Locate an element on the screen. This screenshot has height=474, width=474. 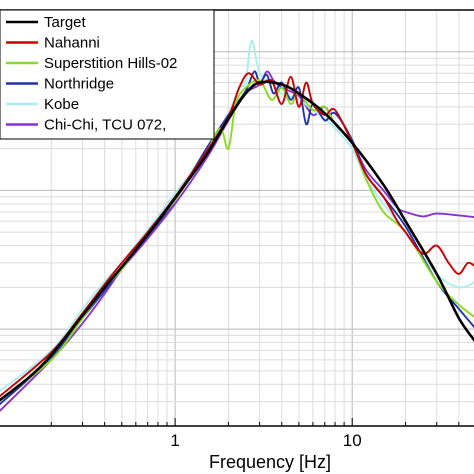
legend-label: Target is located at coordinates (65, 22).